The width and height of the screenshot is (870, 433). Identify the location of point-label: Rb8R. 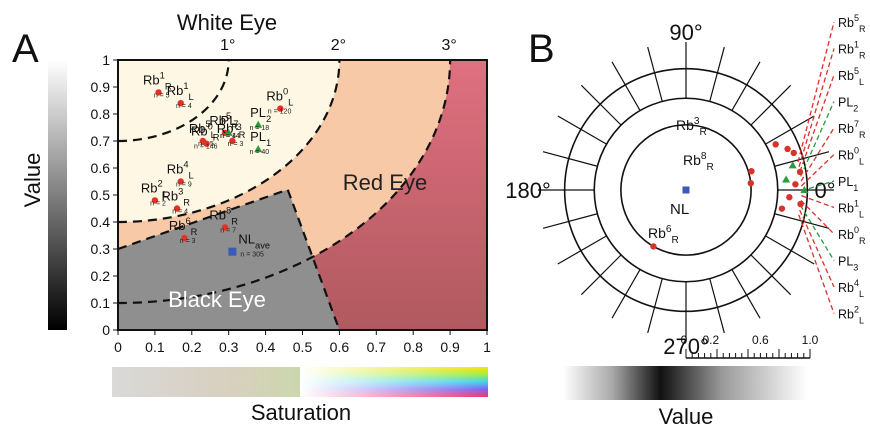
(223, 215).